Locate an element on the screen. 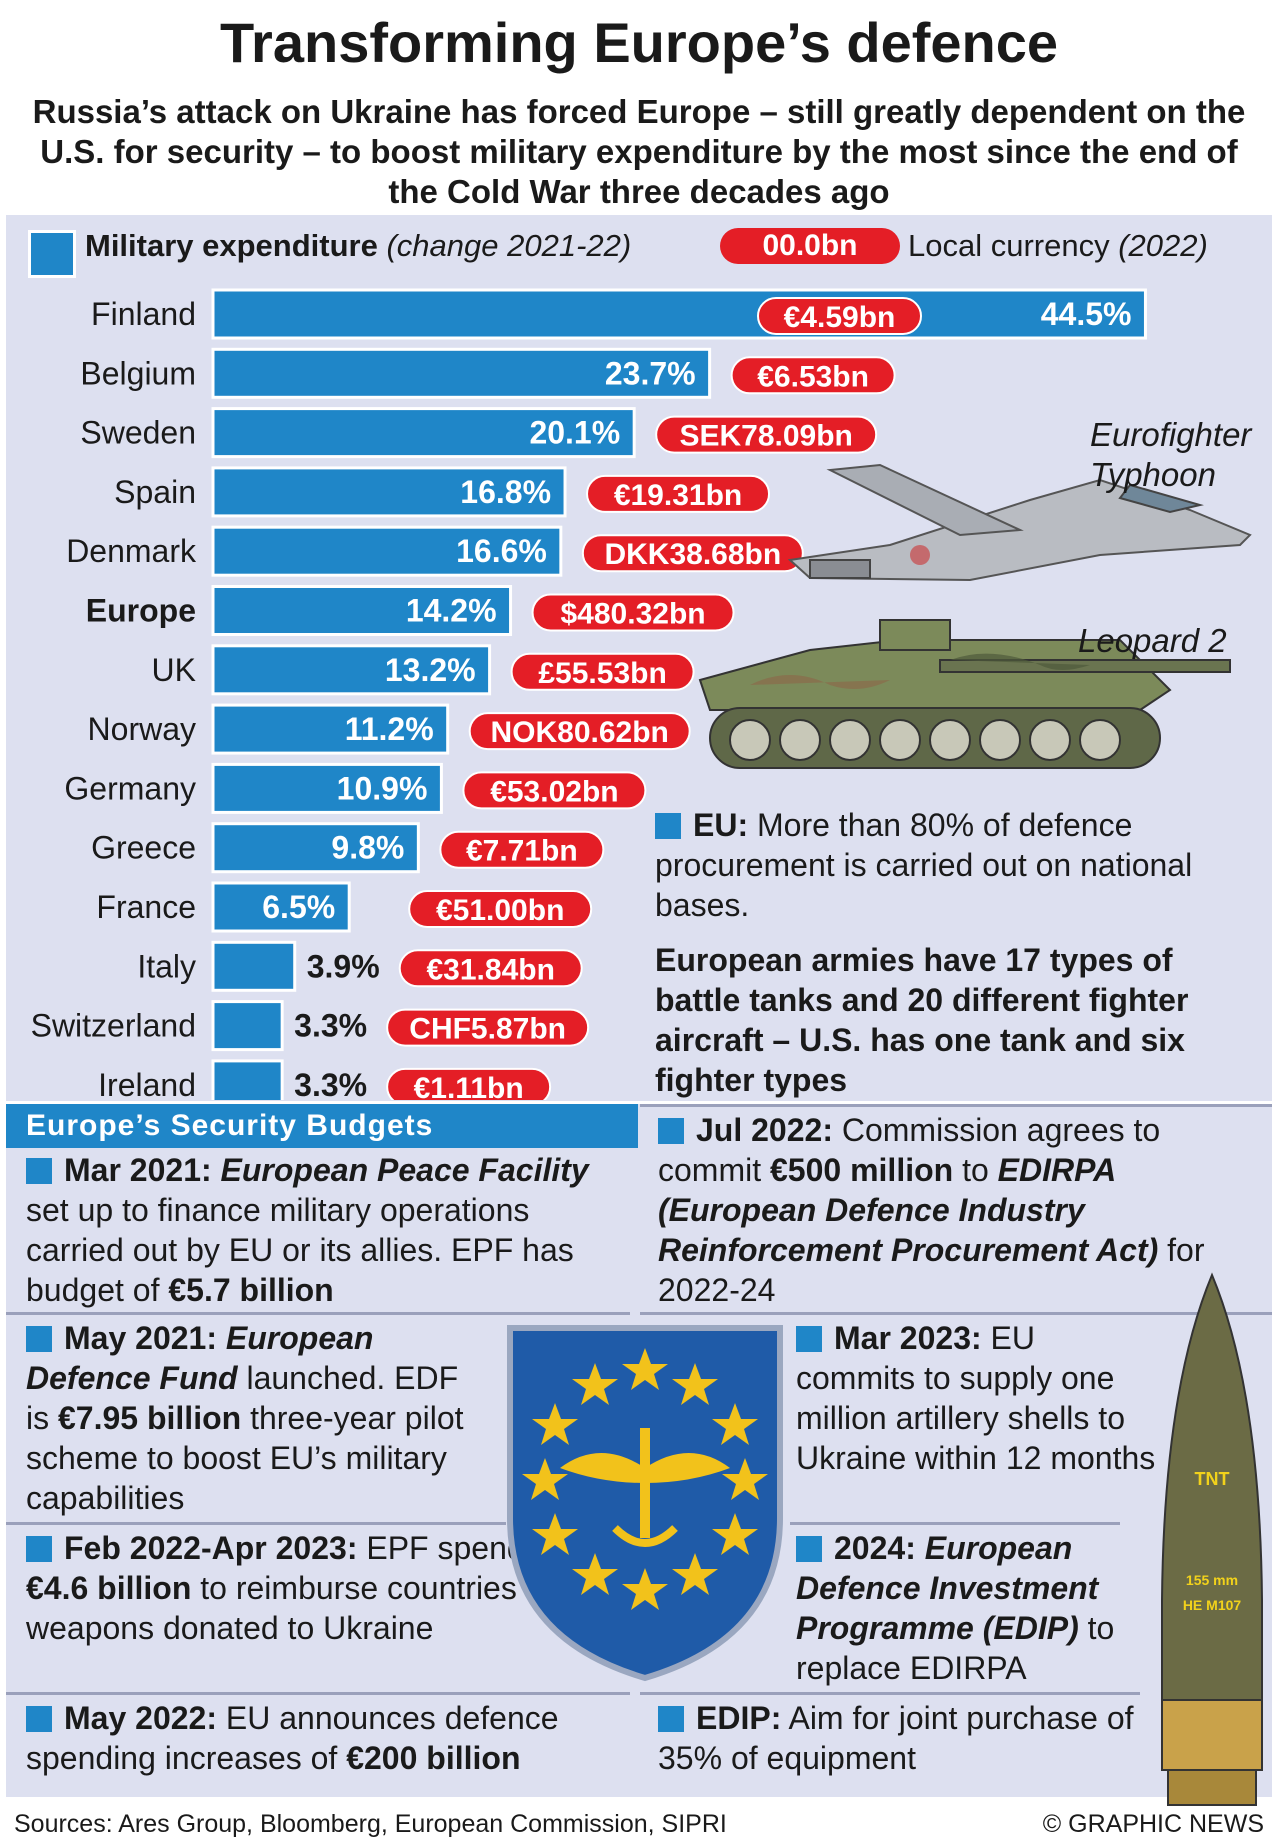 Image resolution: width=1278 pixels, height=1846 pixels. item-text: for 2022-24 is located at coordinates (931, 1270).